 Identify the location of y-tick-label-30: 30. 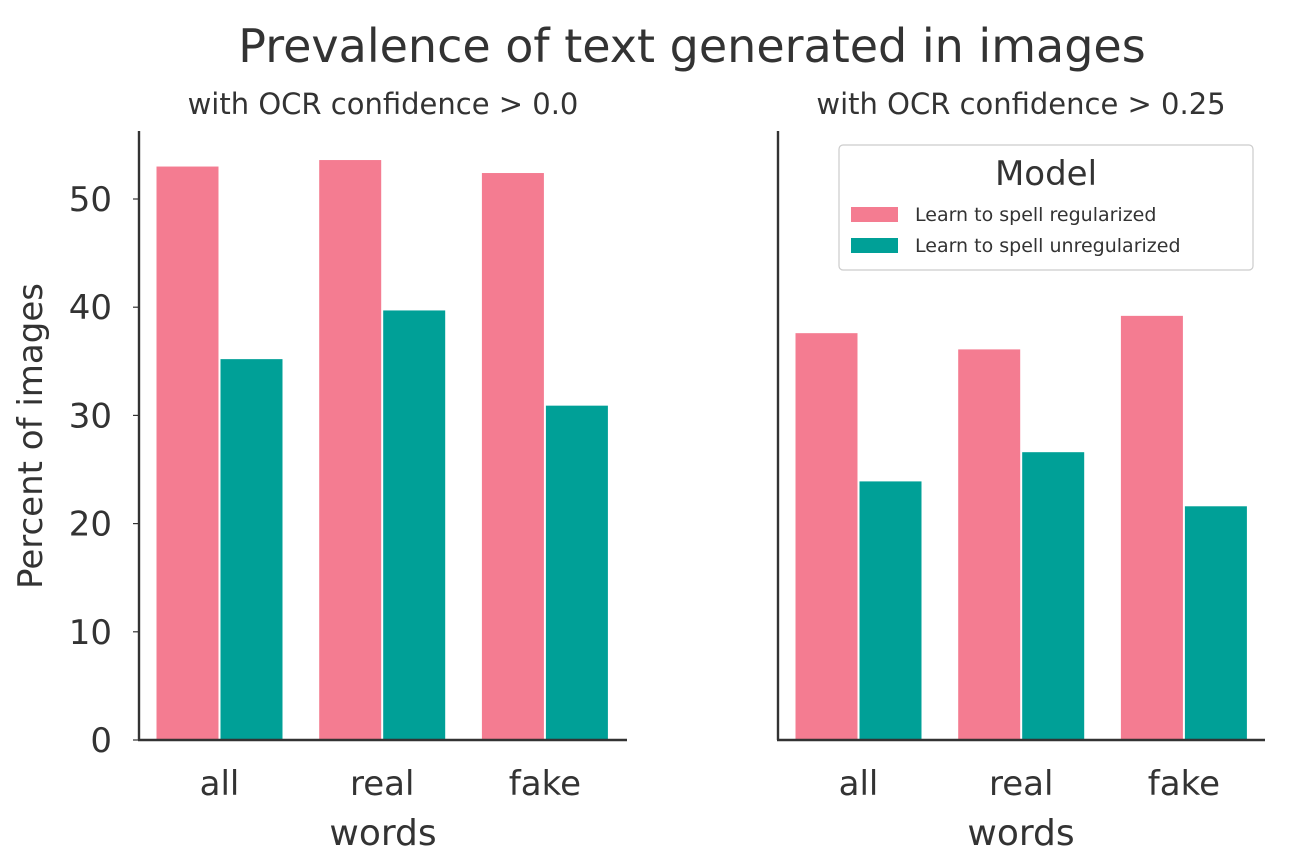
(90, 416).